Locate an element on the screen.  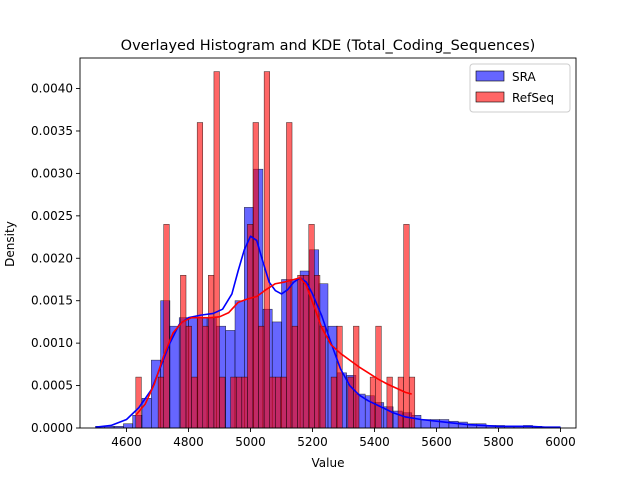
refseq-legend-swatch is located at coordinates (490, 97).